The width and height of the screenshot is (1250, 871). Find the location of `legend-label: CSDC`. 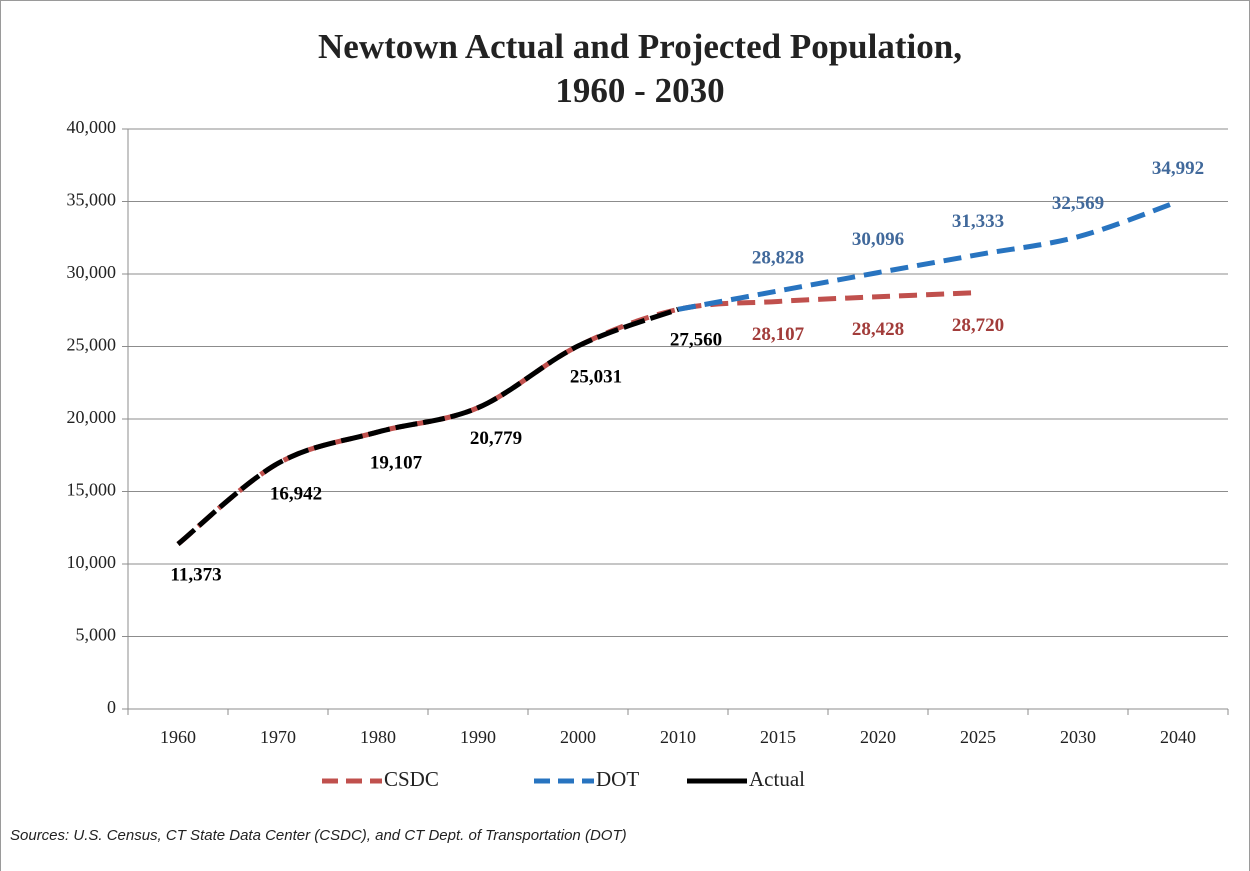

legend-label: CSDC is located at coordinates (411, 779).